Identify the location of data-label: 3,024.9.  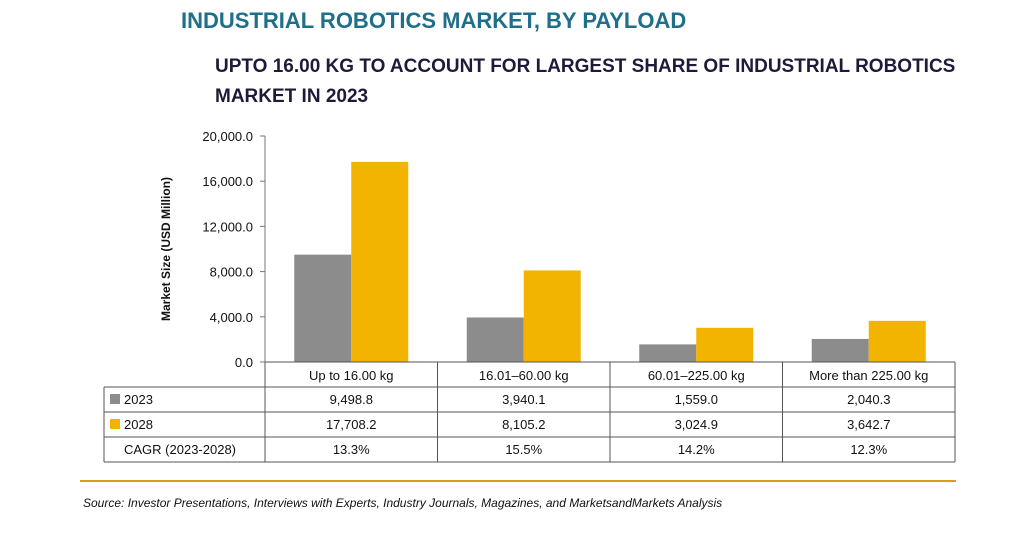
(696, 424).